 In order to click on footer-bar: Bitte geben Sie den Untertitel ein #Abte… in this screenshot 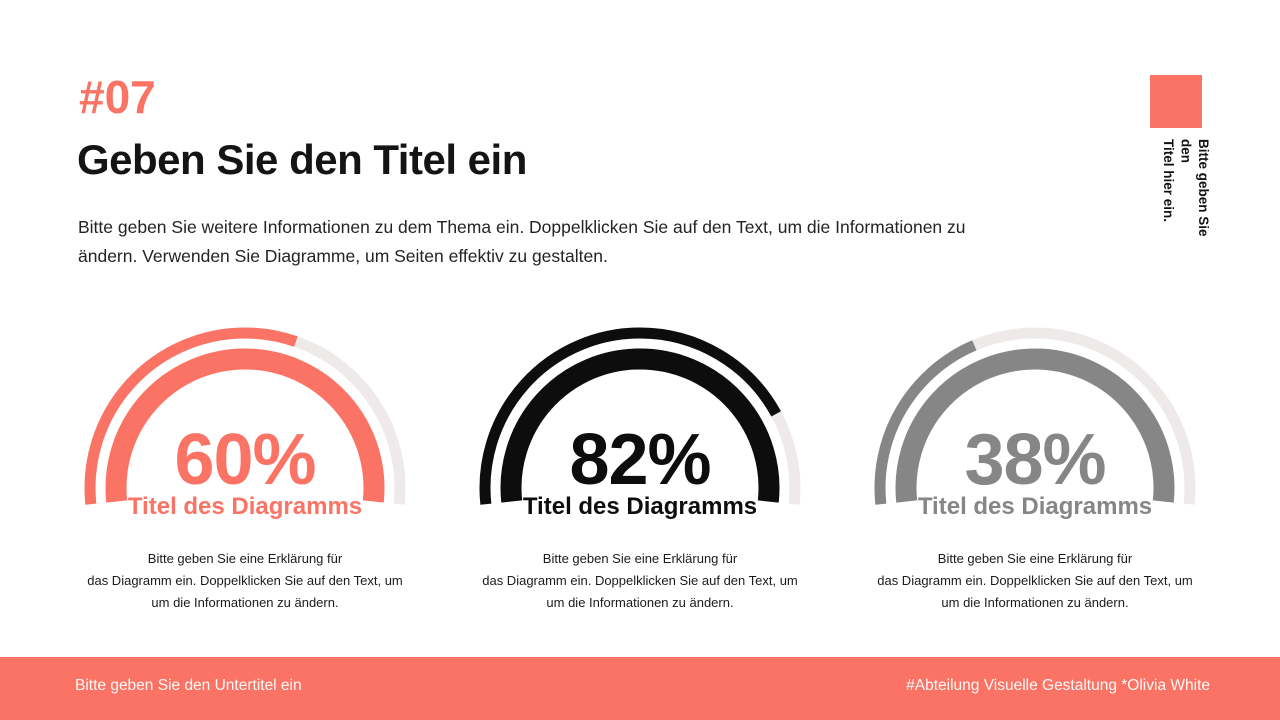, I will do `click(640, 688)`.